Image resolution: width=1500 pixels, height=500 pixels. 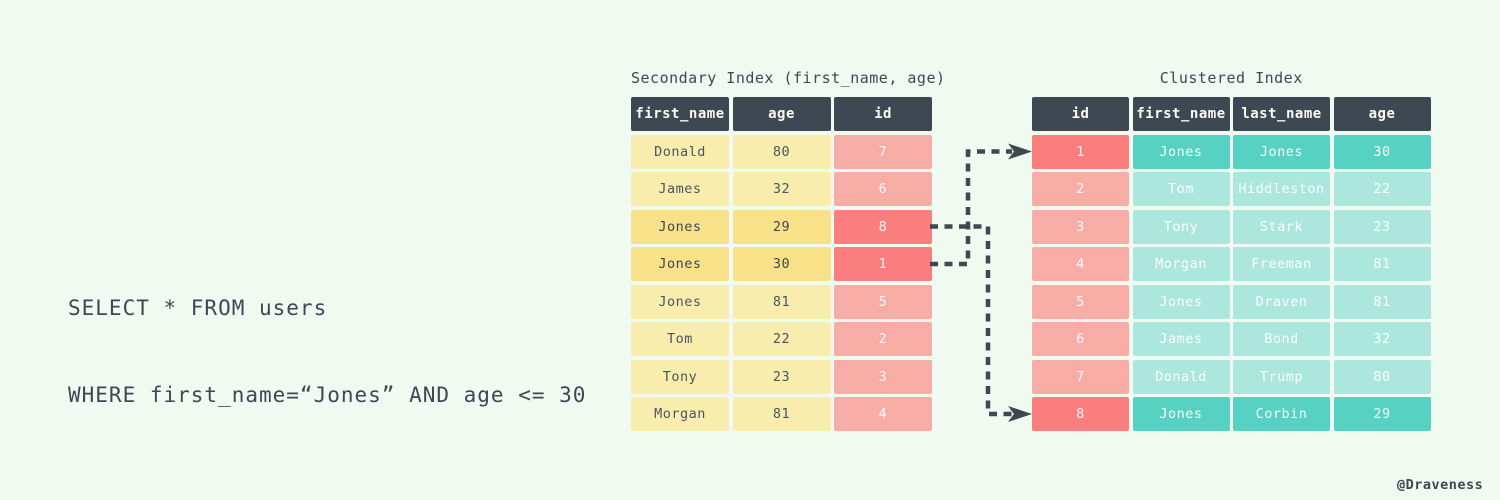 What do you see at coordinates (1281, 264) in the screenshot?
I see `table-cell: Freeman` at bounding box center [1281, 264].